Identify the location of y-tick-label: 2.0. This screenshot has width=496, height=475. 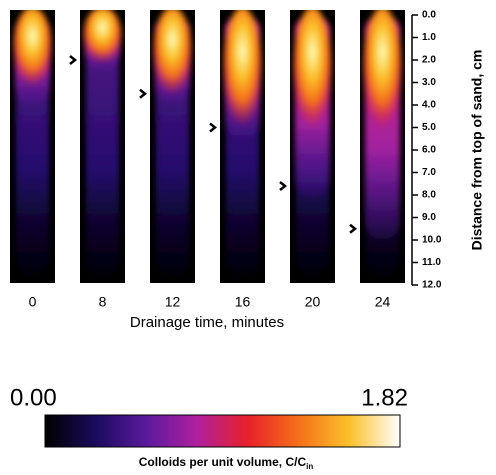
(429, 60).